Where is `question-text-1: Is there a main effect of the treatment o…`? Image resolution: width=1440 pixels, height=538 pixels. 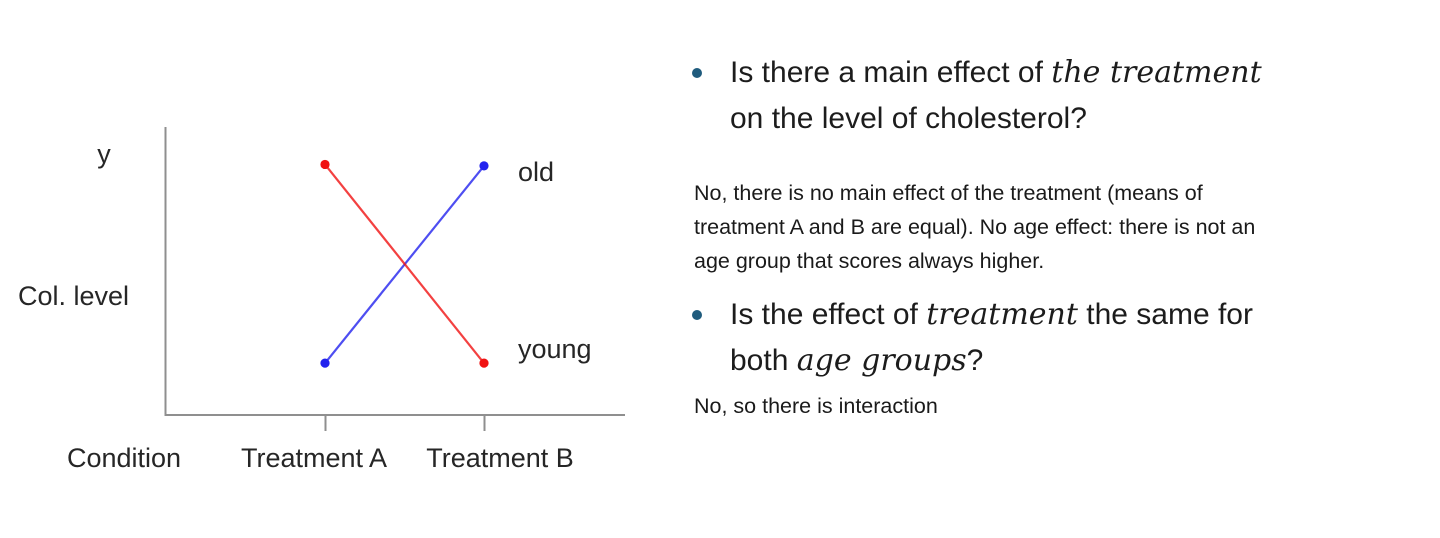 question-text-1: Is there a main effect of the treatment o… is located at coordinates (996, 95).